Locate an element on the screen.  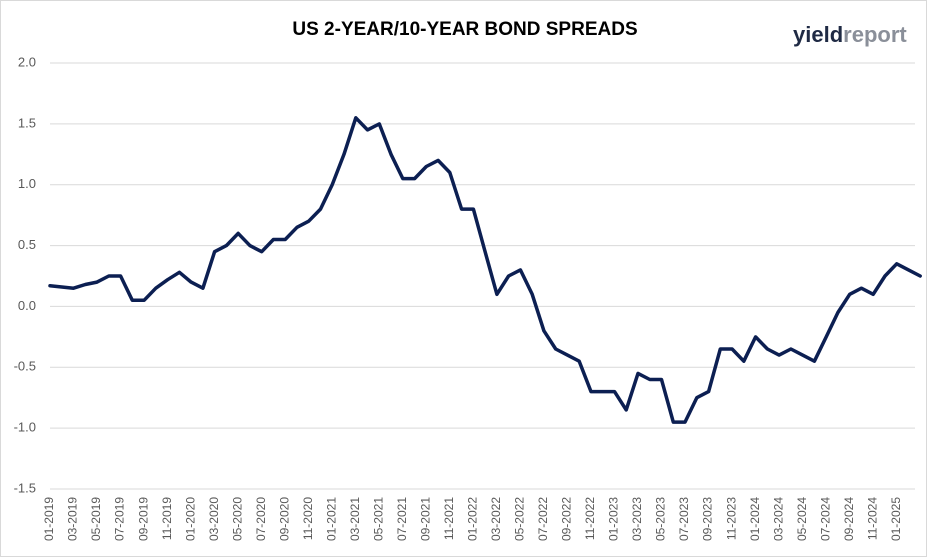
y-tick-label: 2.0 is located at coordinates (27, 61).